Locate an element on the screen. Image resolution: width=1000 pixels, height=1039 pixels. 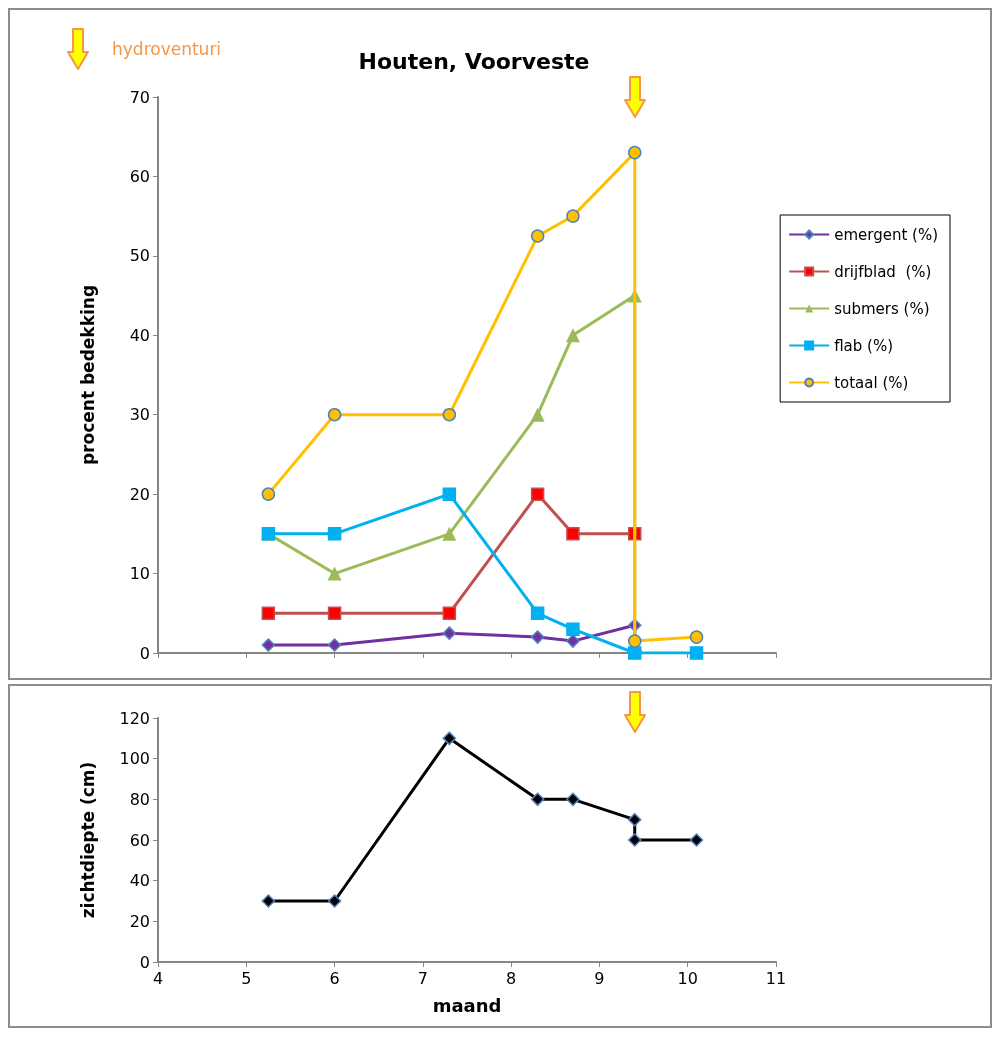
x-tick-label: 10 is located at coordinates (687, 978).